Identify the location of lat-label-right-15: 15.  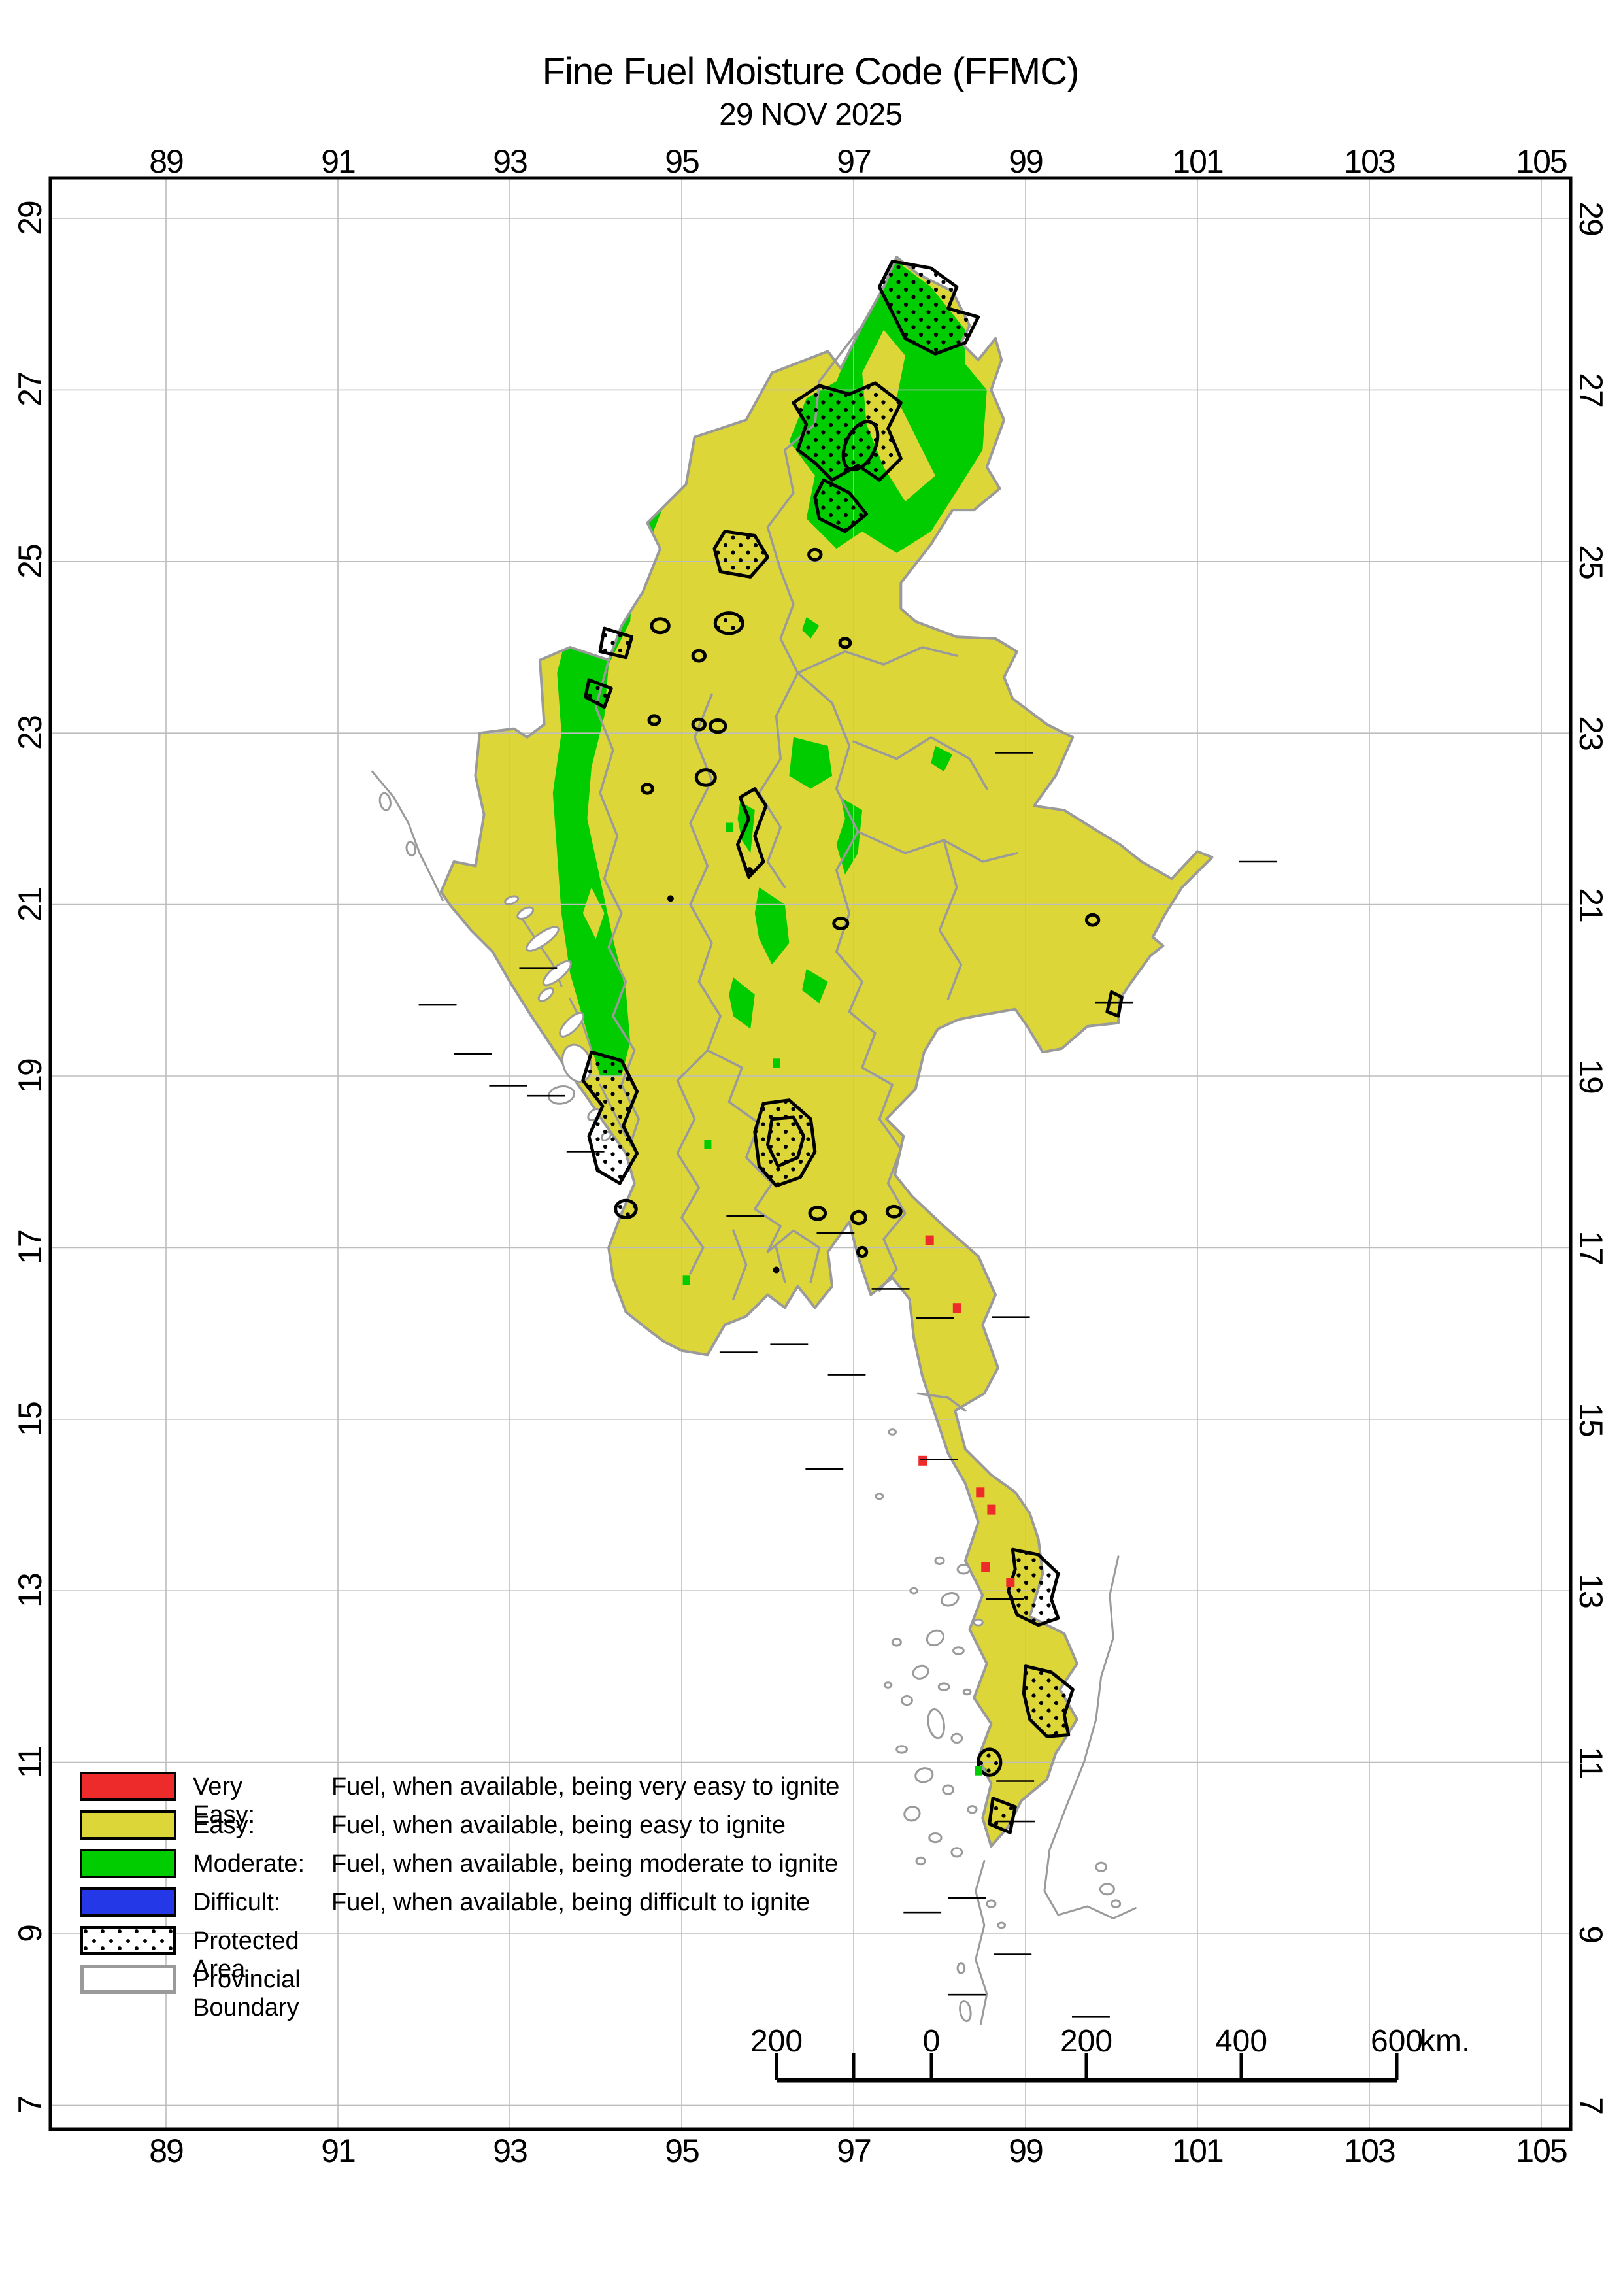
(1591, 1419).